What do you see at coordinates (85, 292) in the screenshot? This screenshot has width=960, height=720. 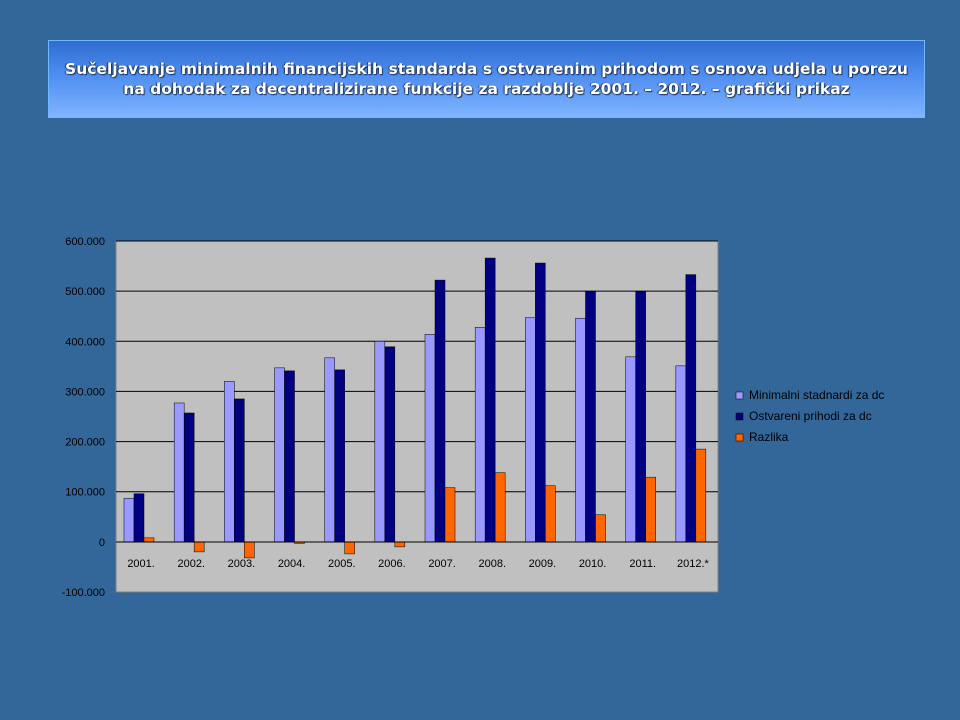 I see `y-tick-label: 500.000` at bounding box center [85, 292].